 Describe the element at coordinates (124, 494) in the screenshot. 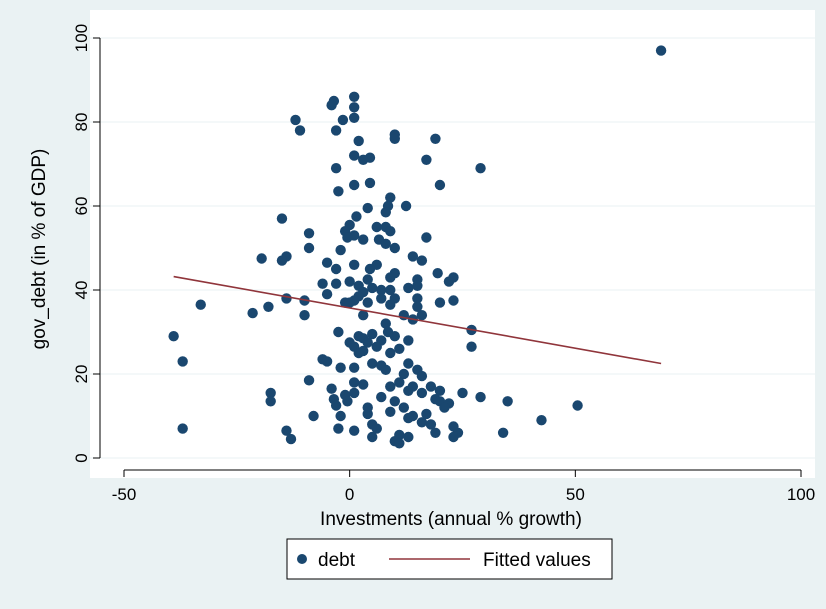

I see `x-tick-label: -50` at that location.